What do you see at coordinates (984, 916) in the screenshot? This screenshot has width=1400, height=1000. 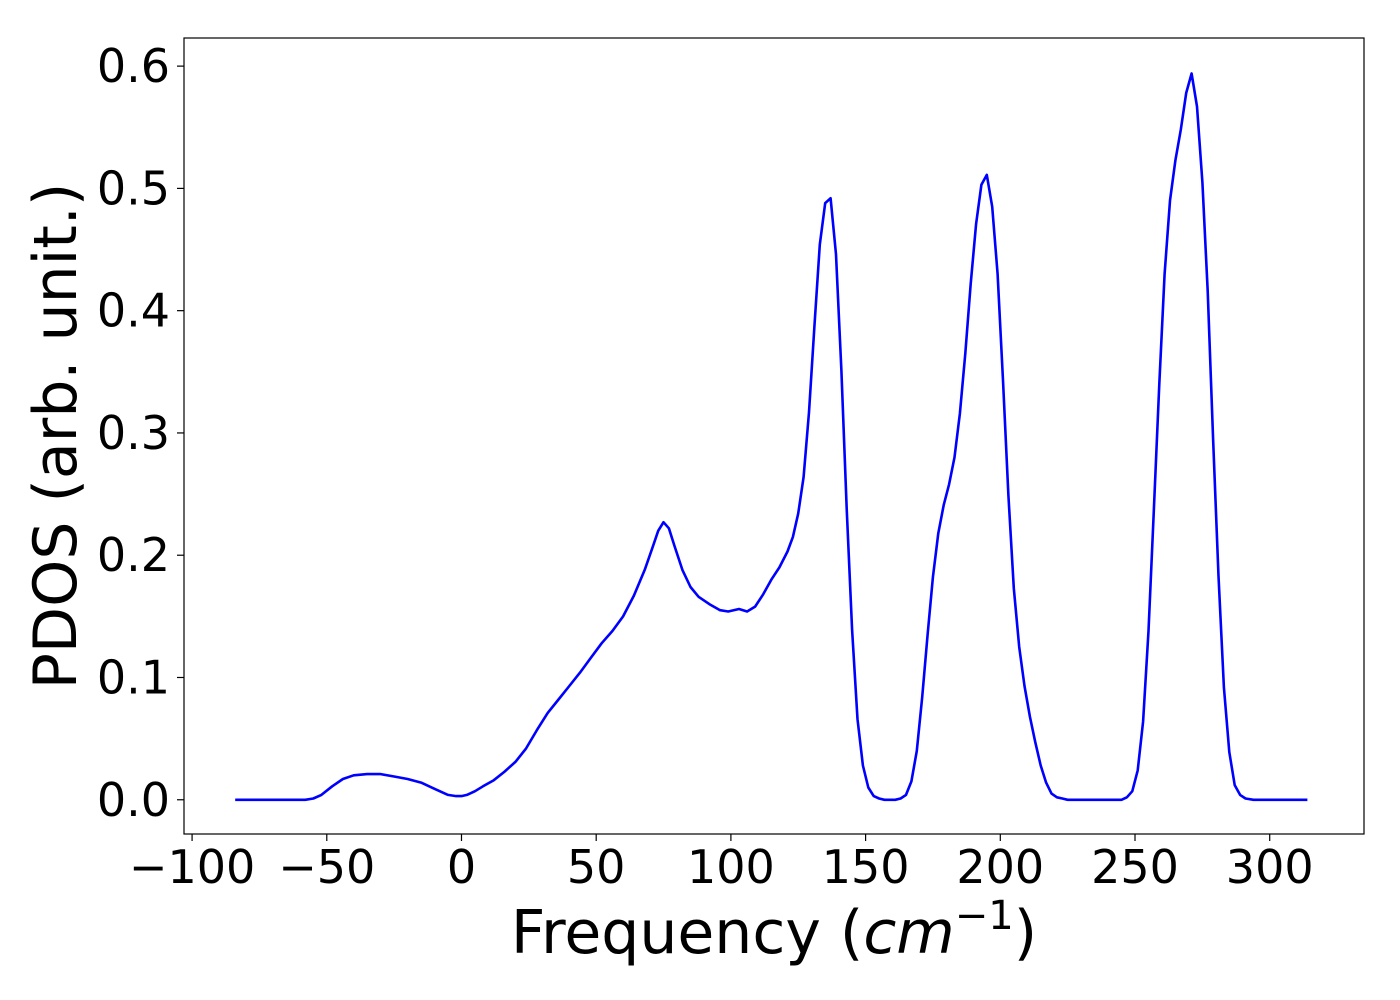 I see `x-axis-label-exponent: −1` at bounding box center [984, 916].